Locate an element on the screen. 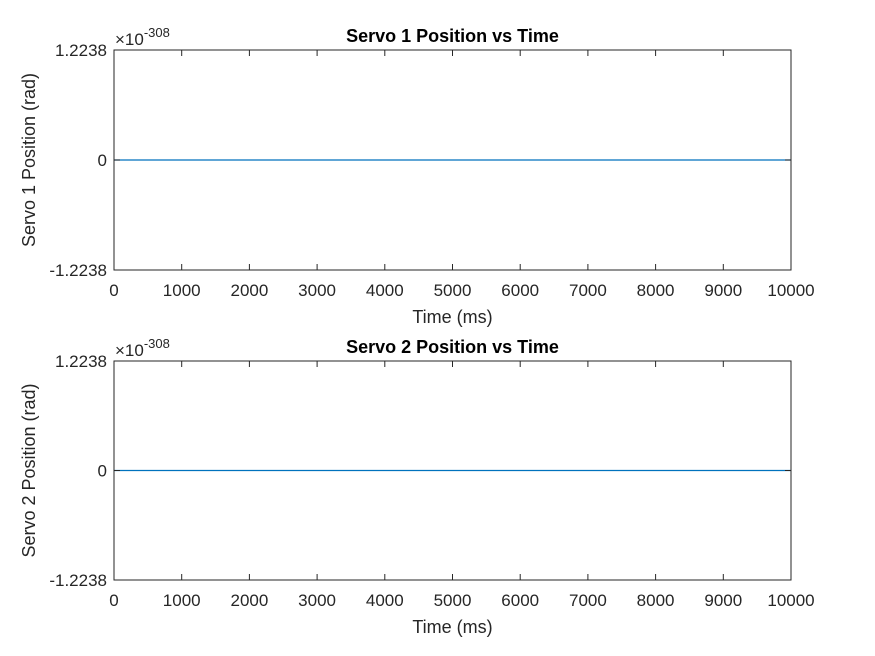  y-axis-label: Servo 1 Position (rad) is located at coordinates (29, 160).